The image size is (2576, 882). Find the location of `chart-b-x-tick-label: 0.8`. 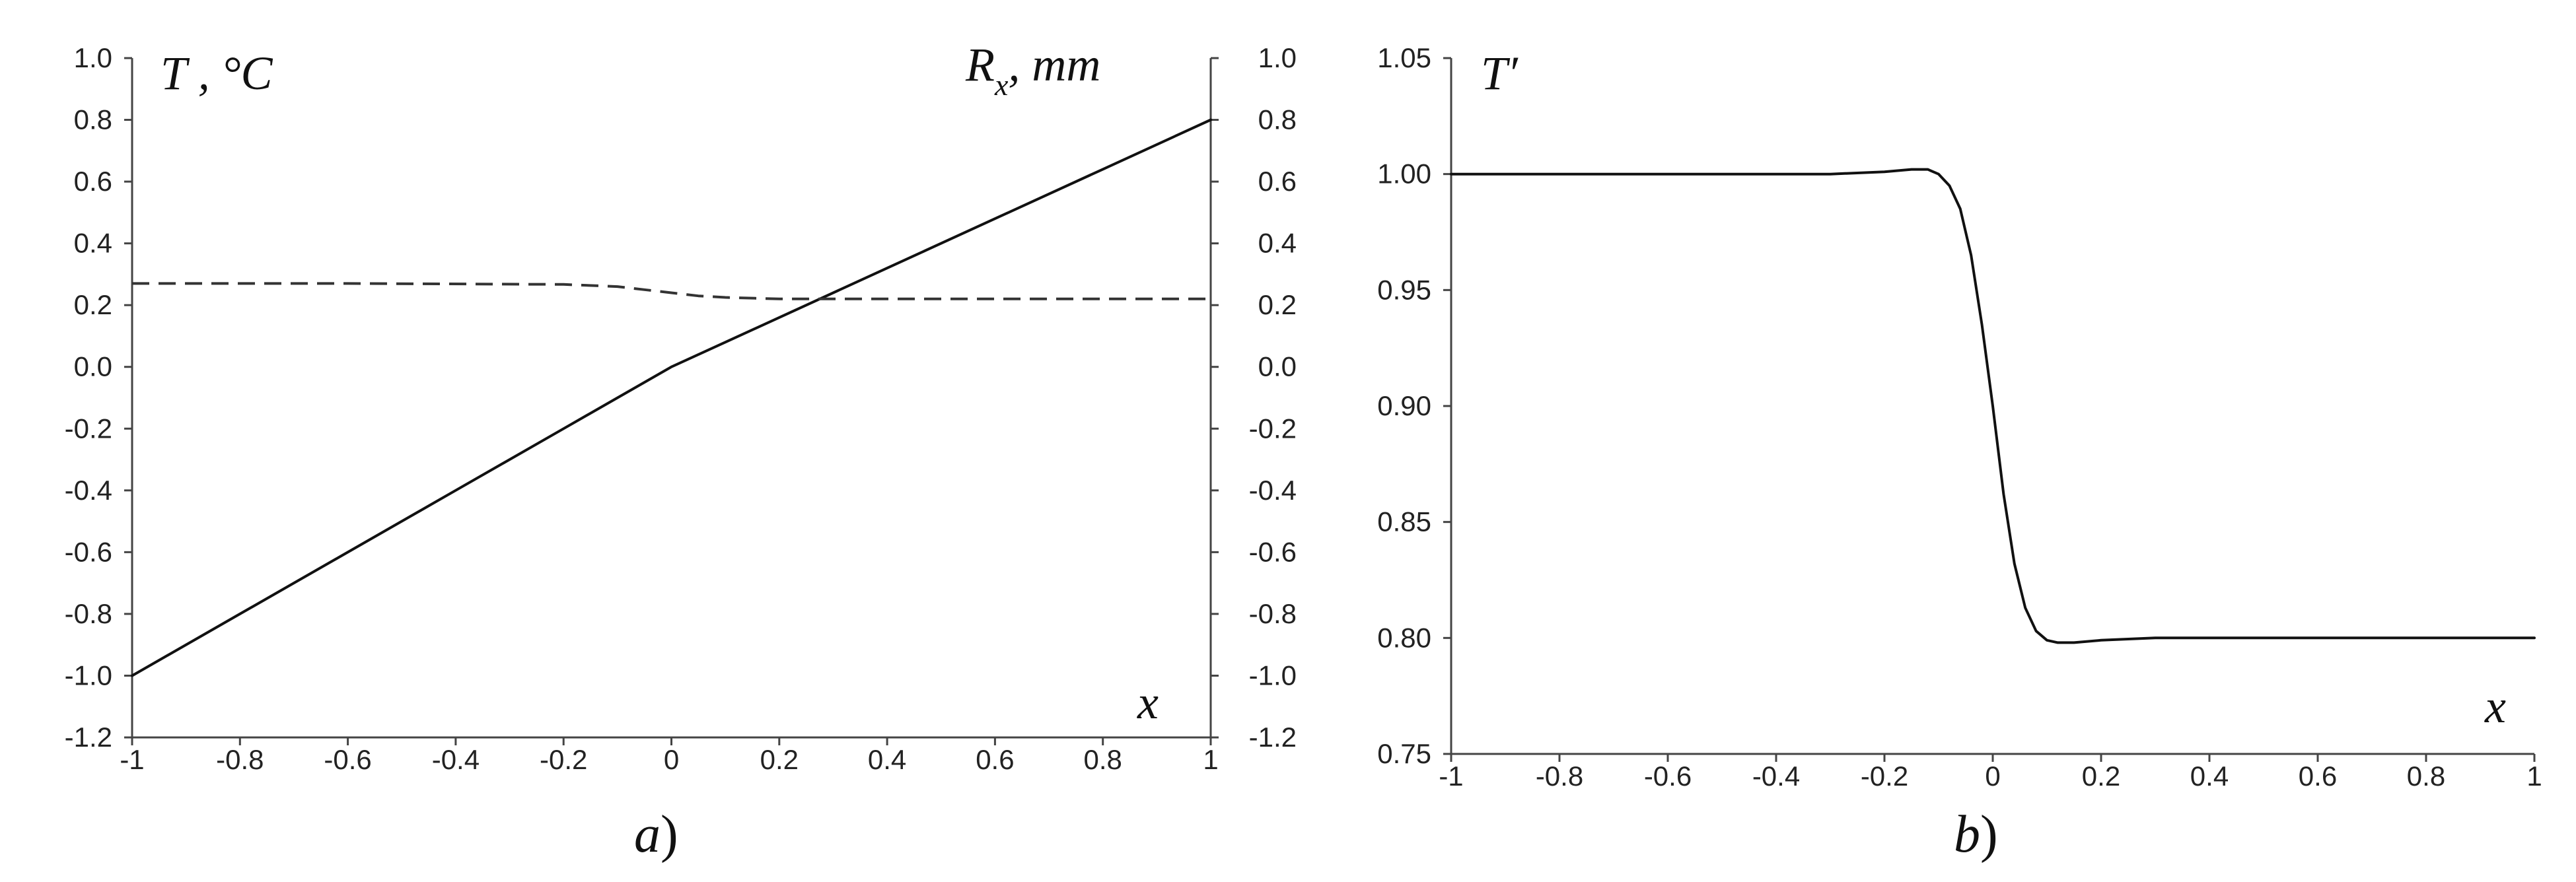

chart-b-x-tick-label: 0.8 is located at coordinates (2426, 776).